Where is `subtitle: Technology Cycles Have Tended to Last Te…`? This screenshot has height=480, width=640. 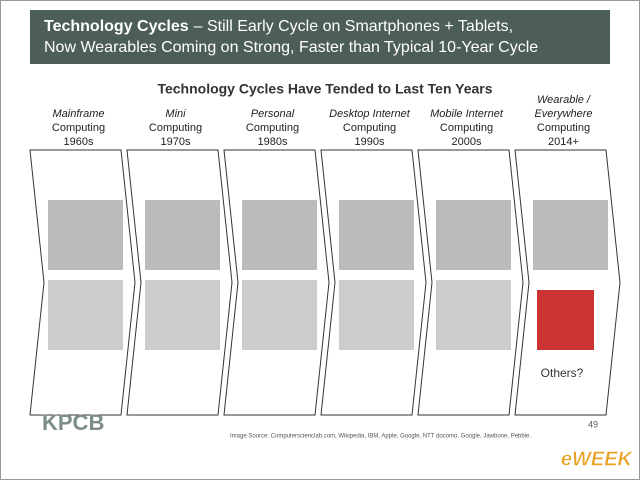 subtitle: Technology Cycles Have Tended to Last Te… is located at coordinates (324, 89).